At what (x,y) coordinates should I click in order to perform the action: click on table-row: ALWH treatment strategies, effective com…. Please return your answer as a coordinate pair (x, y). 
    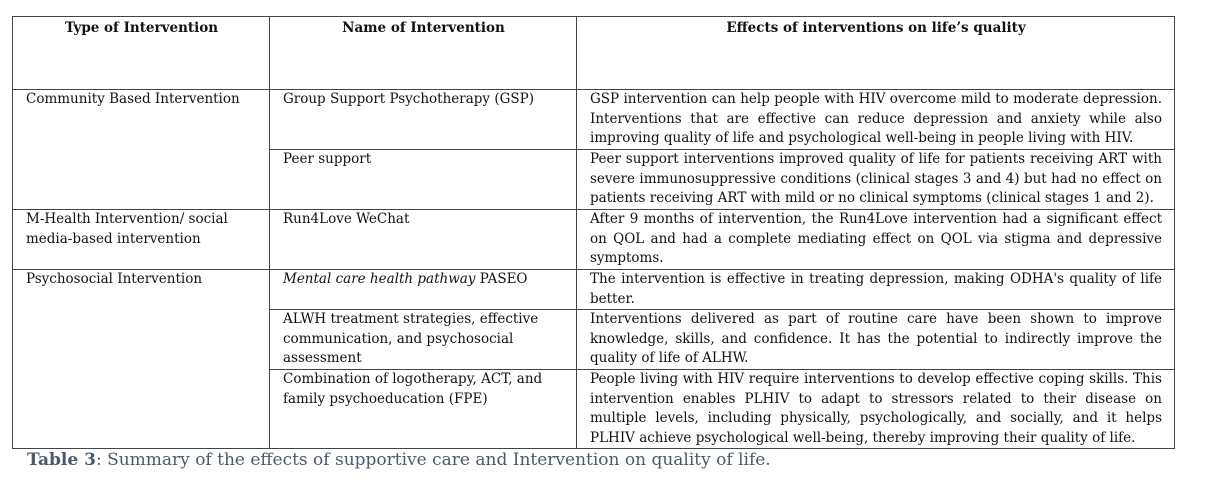
    Looking at the image, I should click on (594, 339).